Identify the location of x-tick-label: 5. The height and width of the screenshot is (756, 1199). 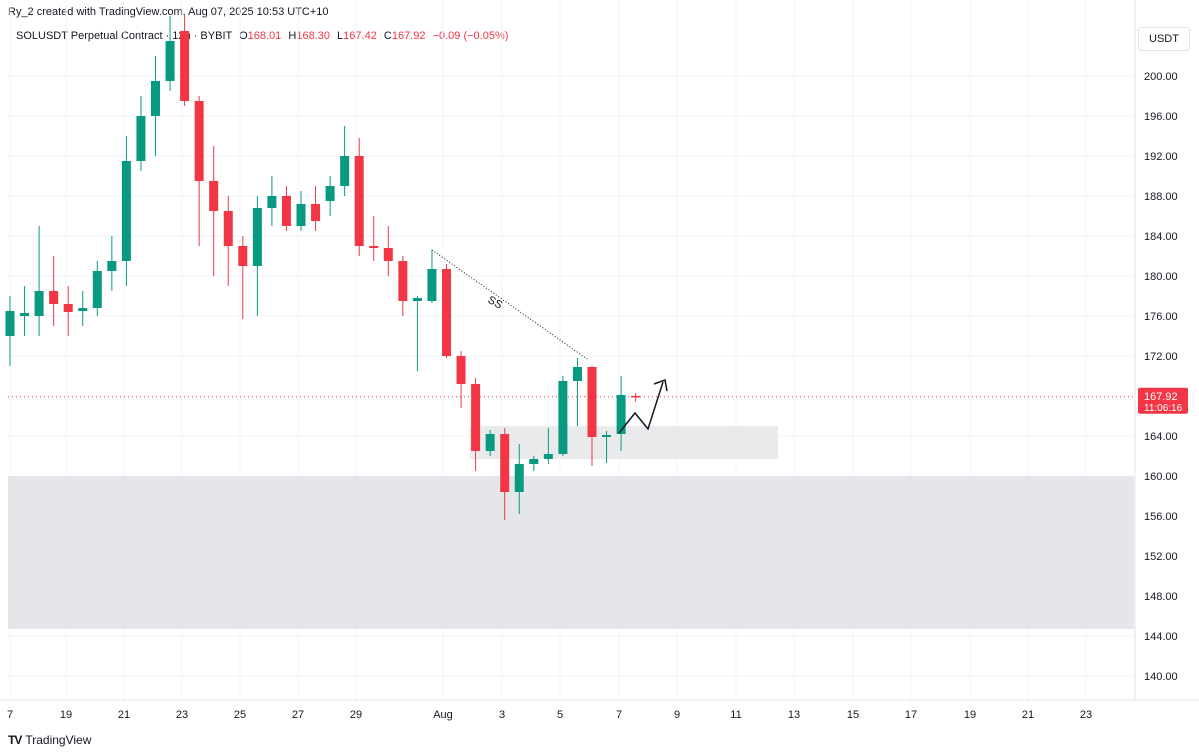
(560, 715).